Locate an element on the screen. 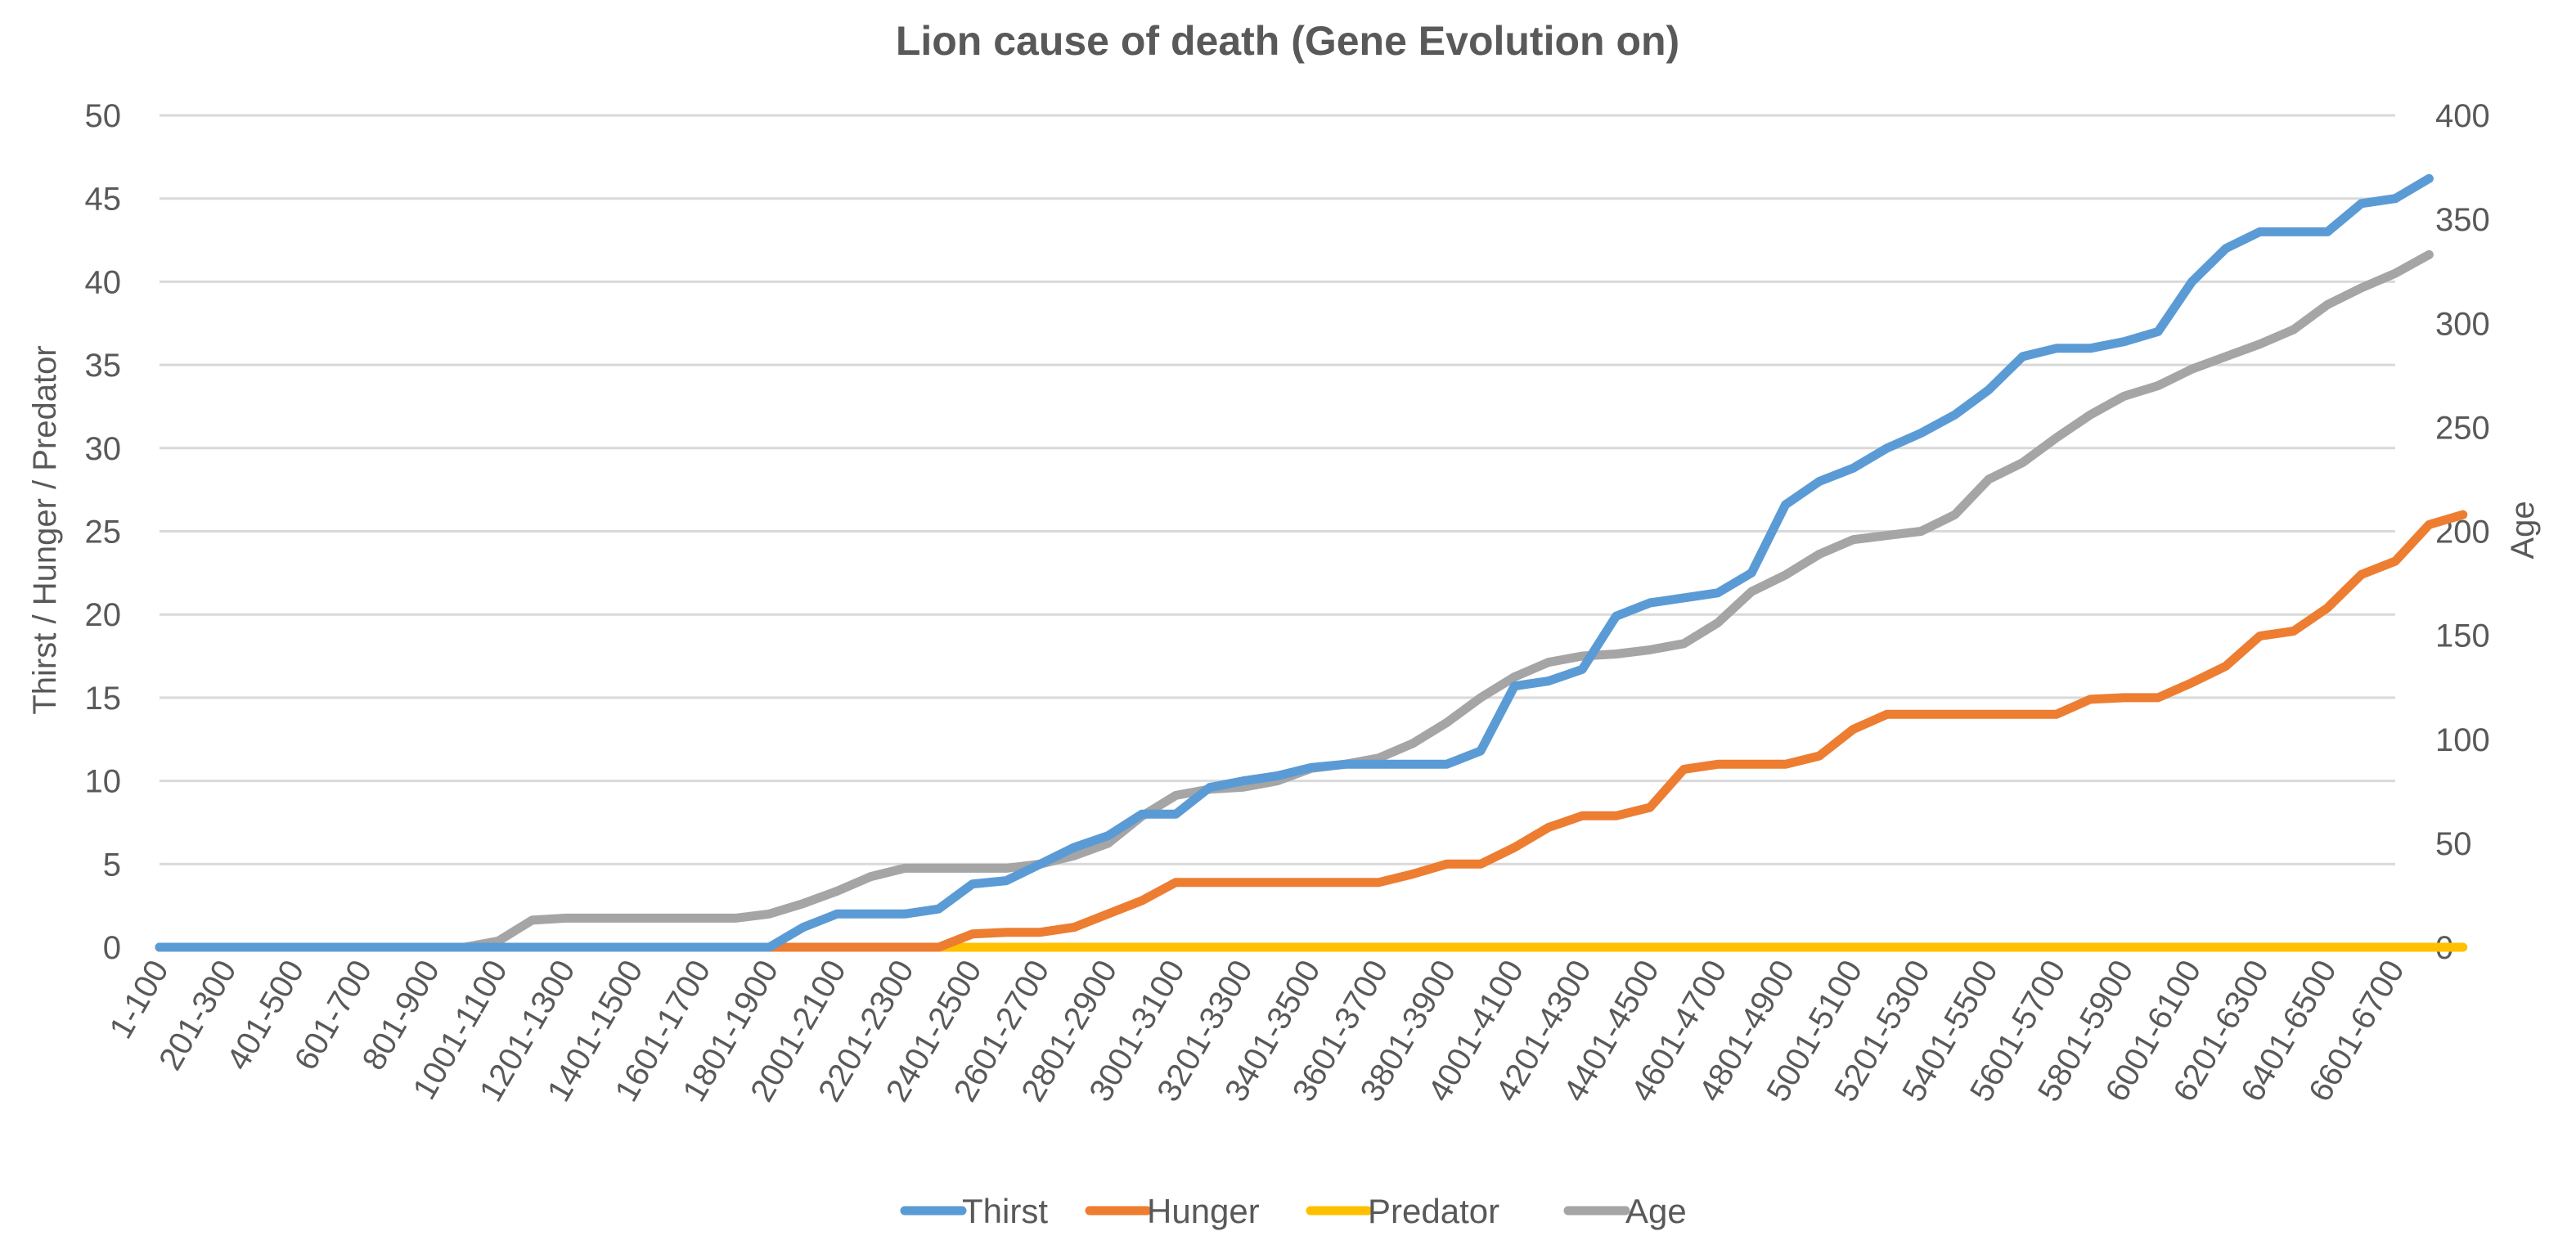 The width and height of the screenshot is (2576, 1254). y-axis-title: Thirst / Hunger / Predator is located at coordinates (45, 529).